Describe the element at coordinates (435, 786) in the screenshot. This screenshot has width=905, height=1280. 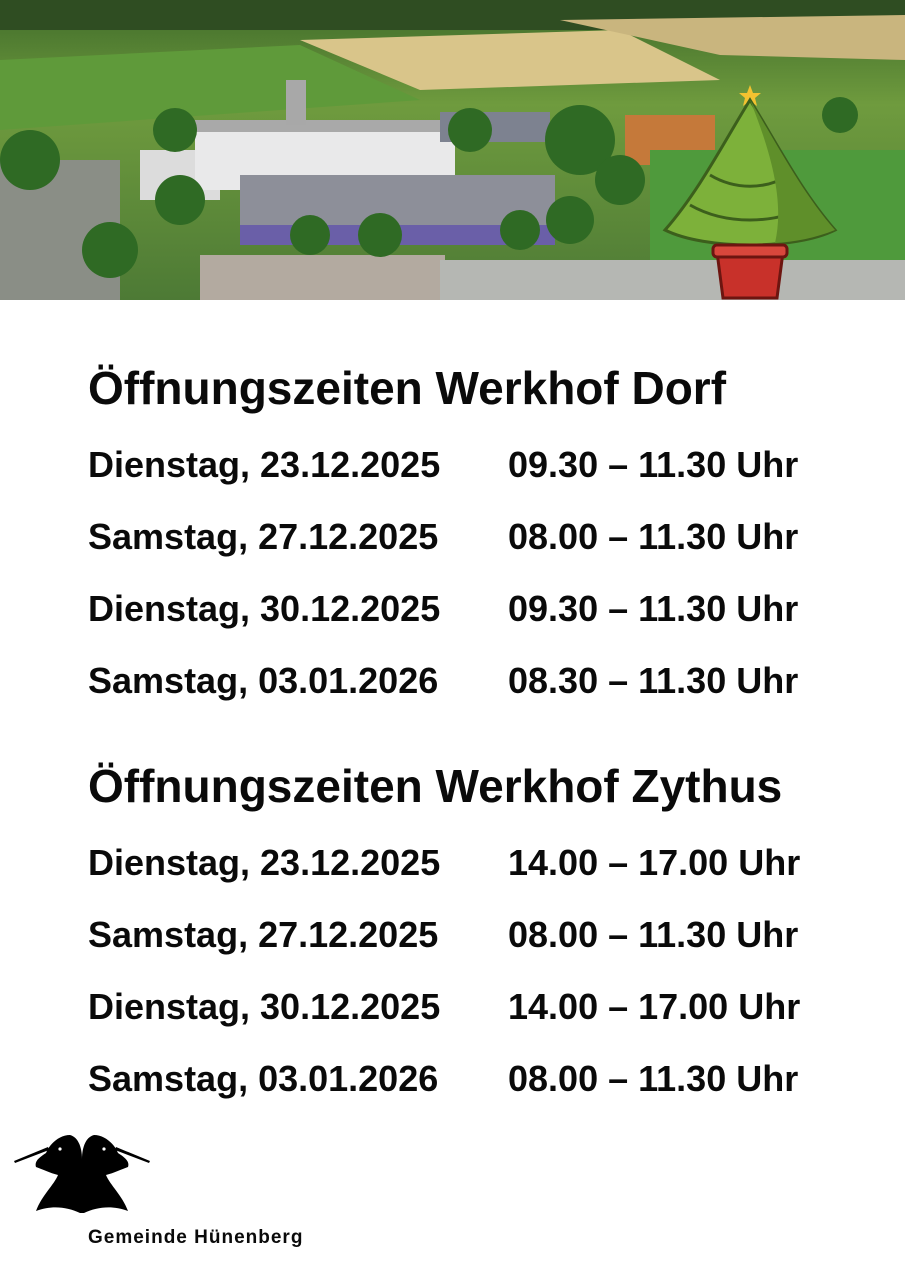
I see `section-title-werkhof-zythus: Öffnungszeiten Werkhof Zythus` at that location.